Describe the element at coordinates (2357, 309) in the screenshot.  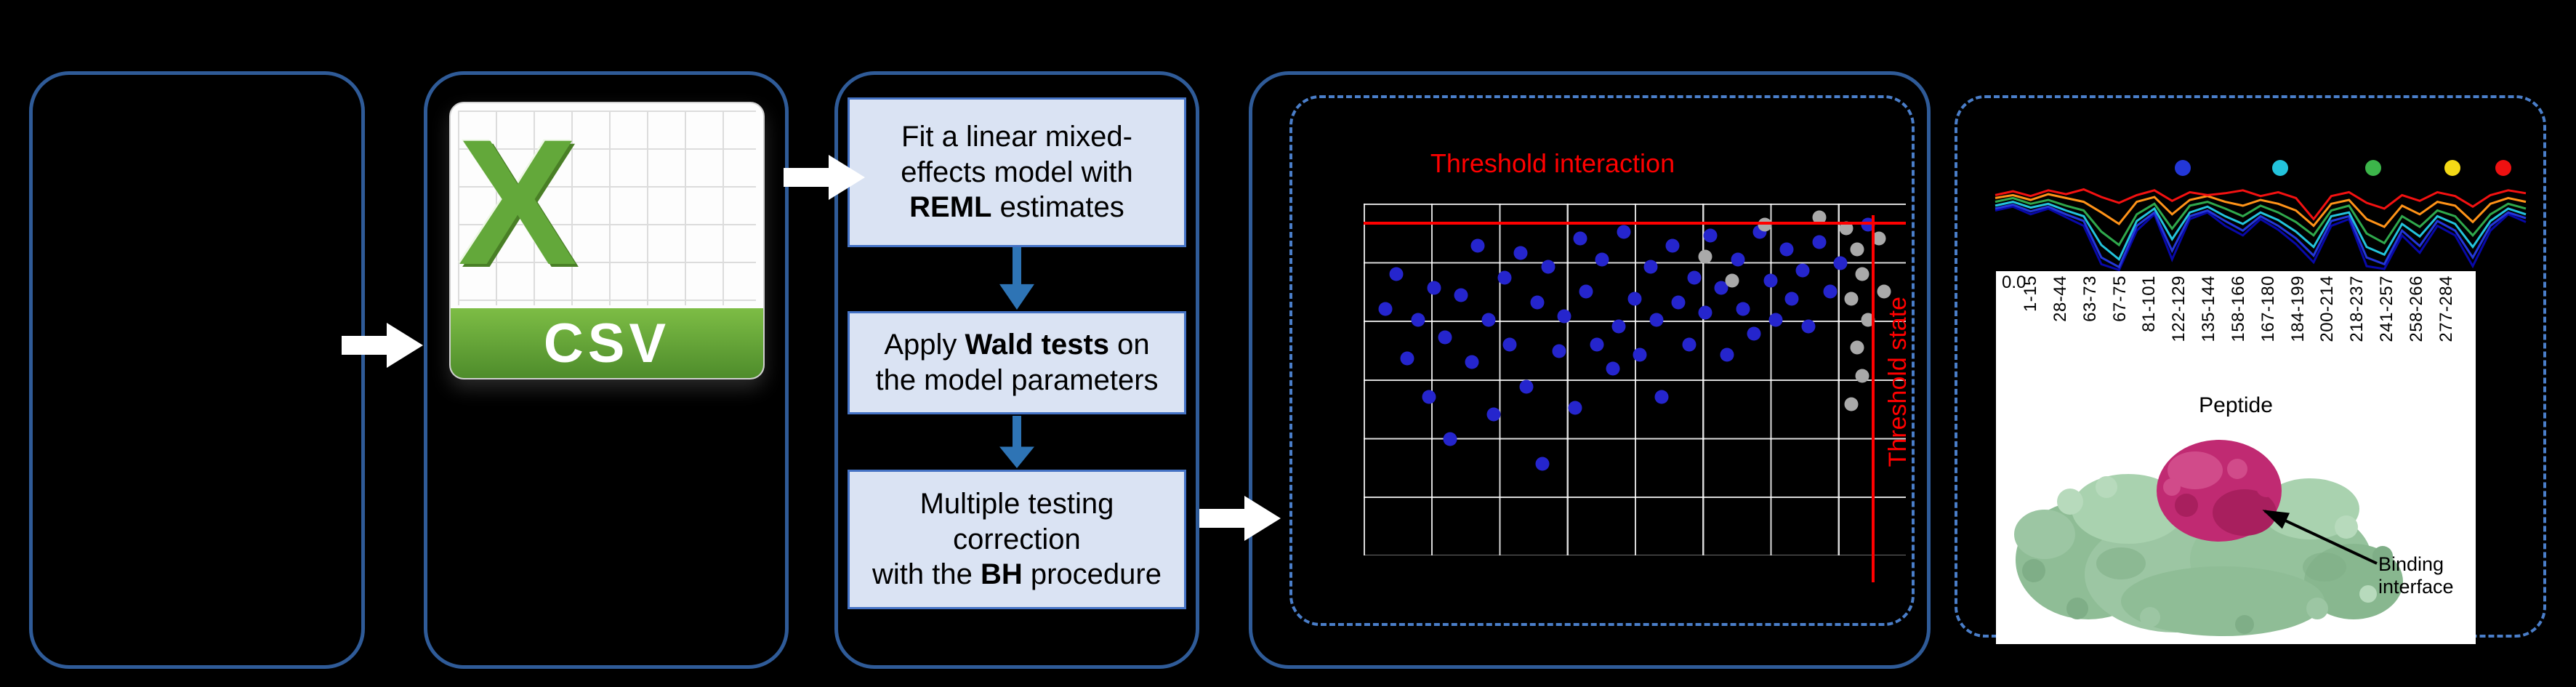
I see `peptide-tick-label: 218-237` at that location.